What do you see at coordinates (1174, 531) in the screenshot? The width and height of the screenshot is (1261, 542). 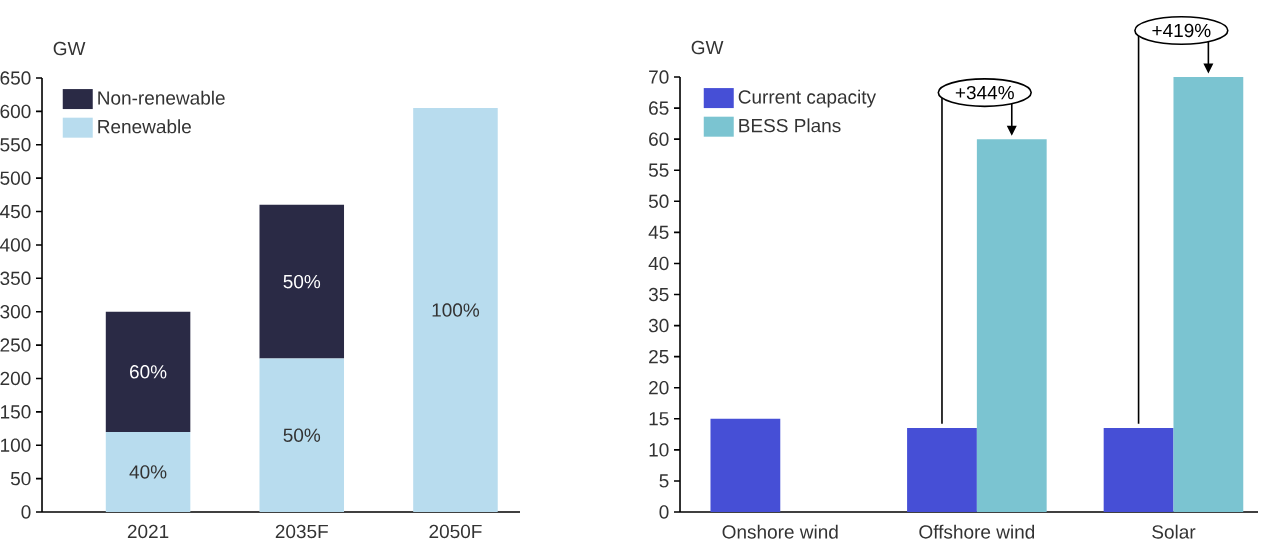 I see `x-tick-label: Solar` at bounding box center [1174, 531].